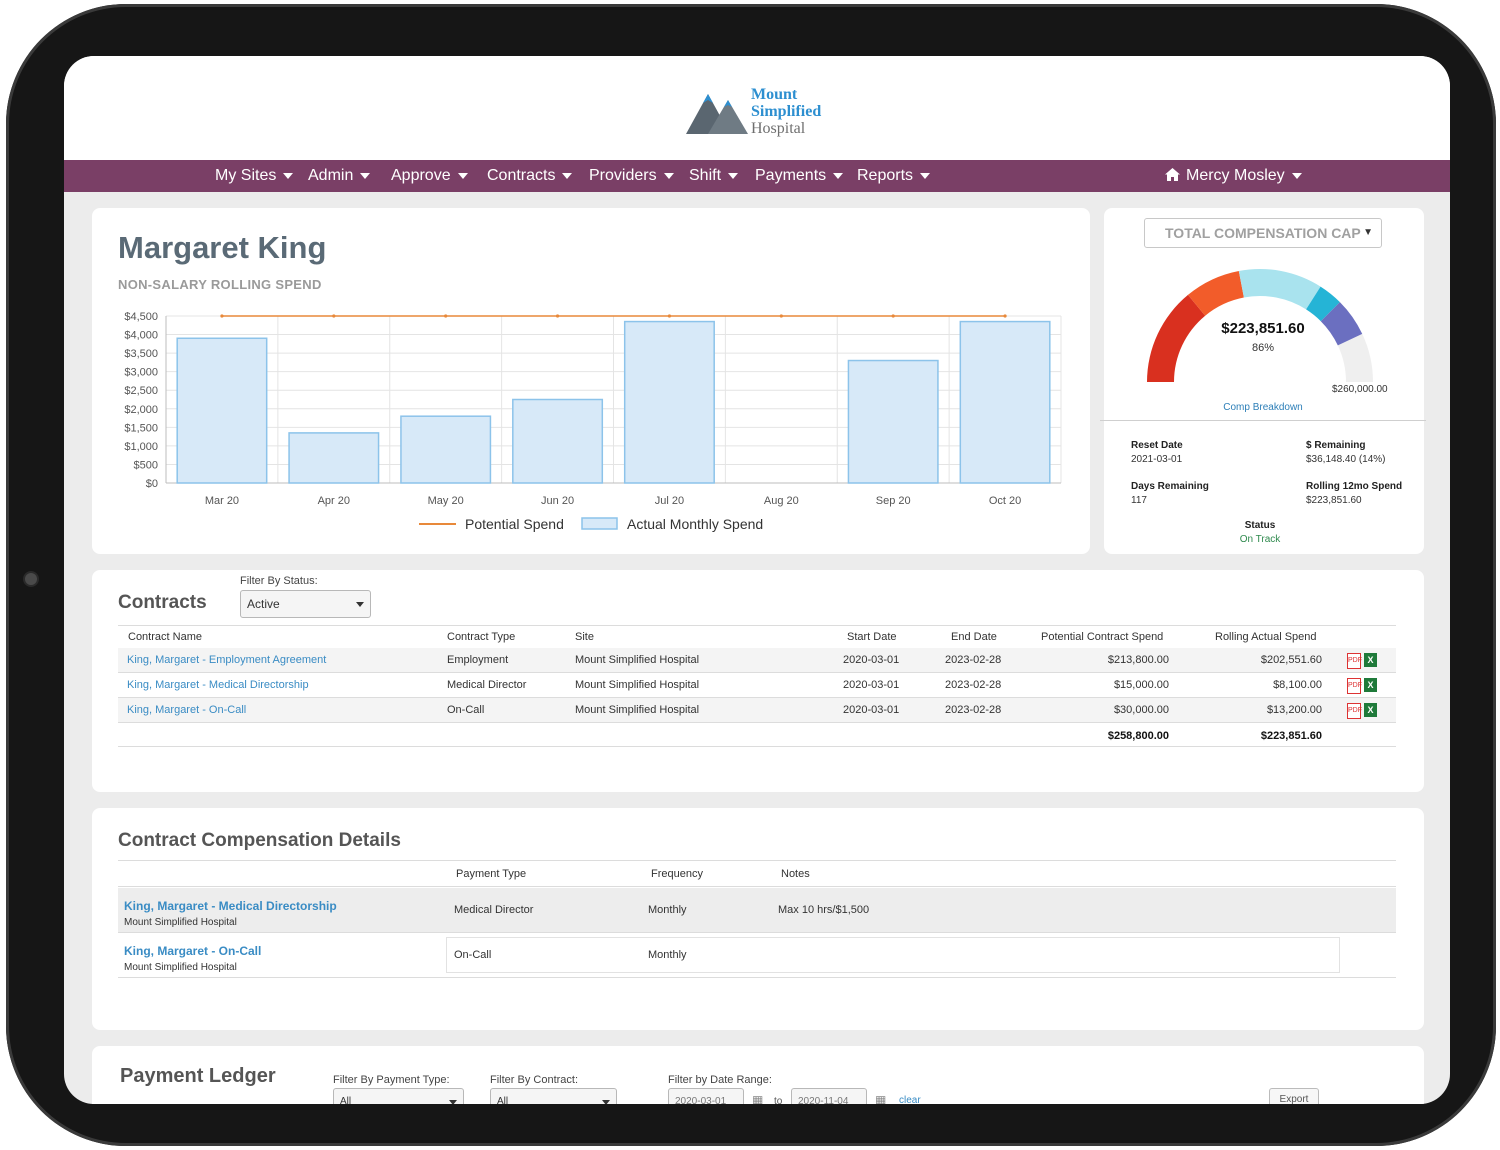  What do you see at coordinates (1215, 293) in the screenshot?
I see `gauge-segment-orange` at bounding box center [1215, 293].